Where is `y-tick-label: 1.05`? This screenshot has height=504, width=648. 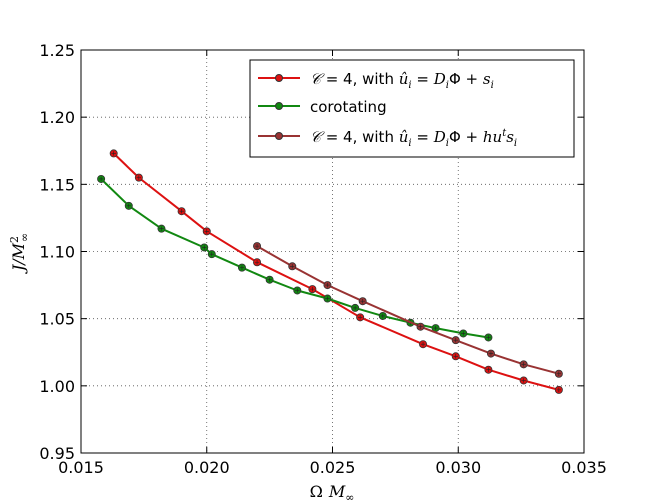
y-tick-label: 1.05 is located at coordinates (57, 319).